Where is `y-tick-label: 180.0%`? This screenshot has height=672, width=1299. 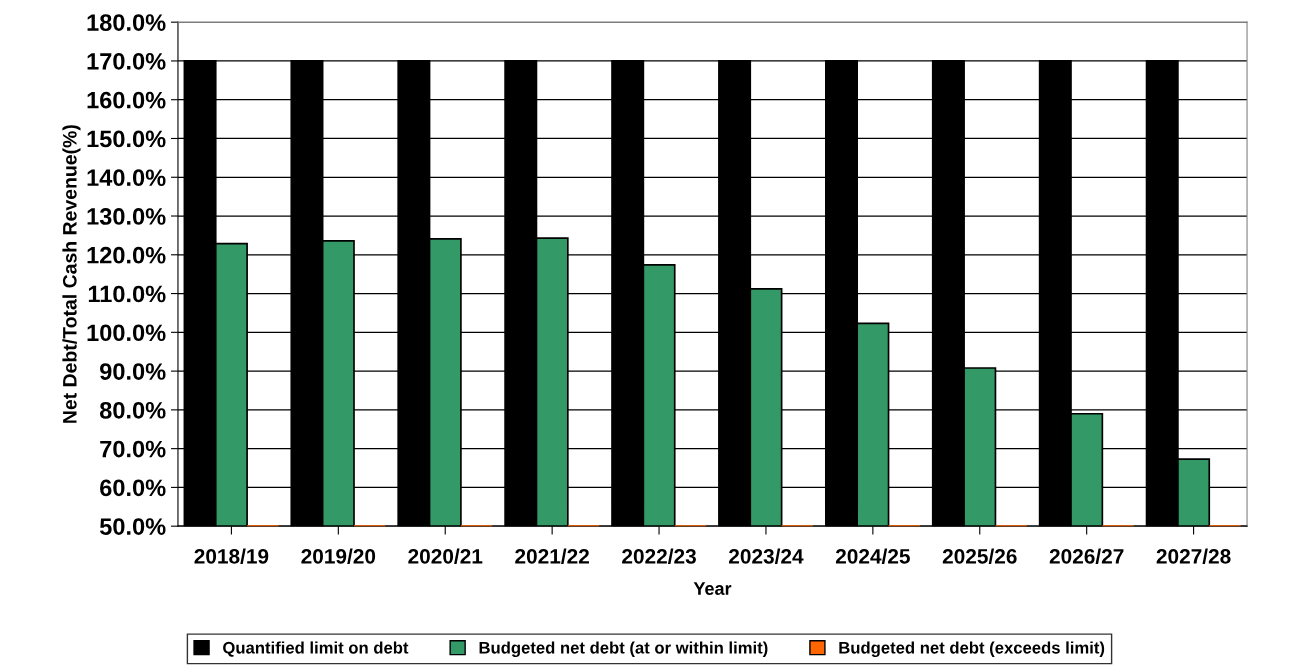 y-tick-label: 180.0% is located at coordinates (126, 22).